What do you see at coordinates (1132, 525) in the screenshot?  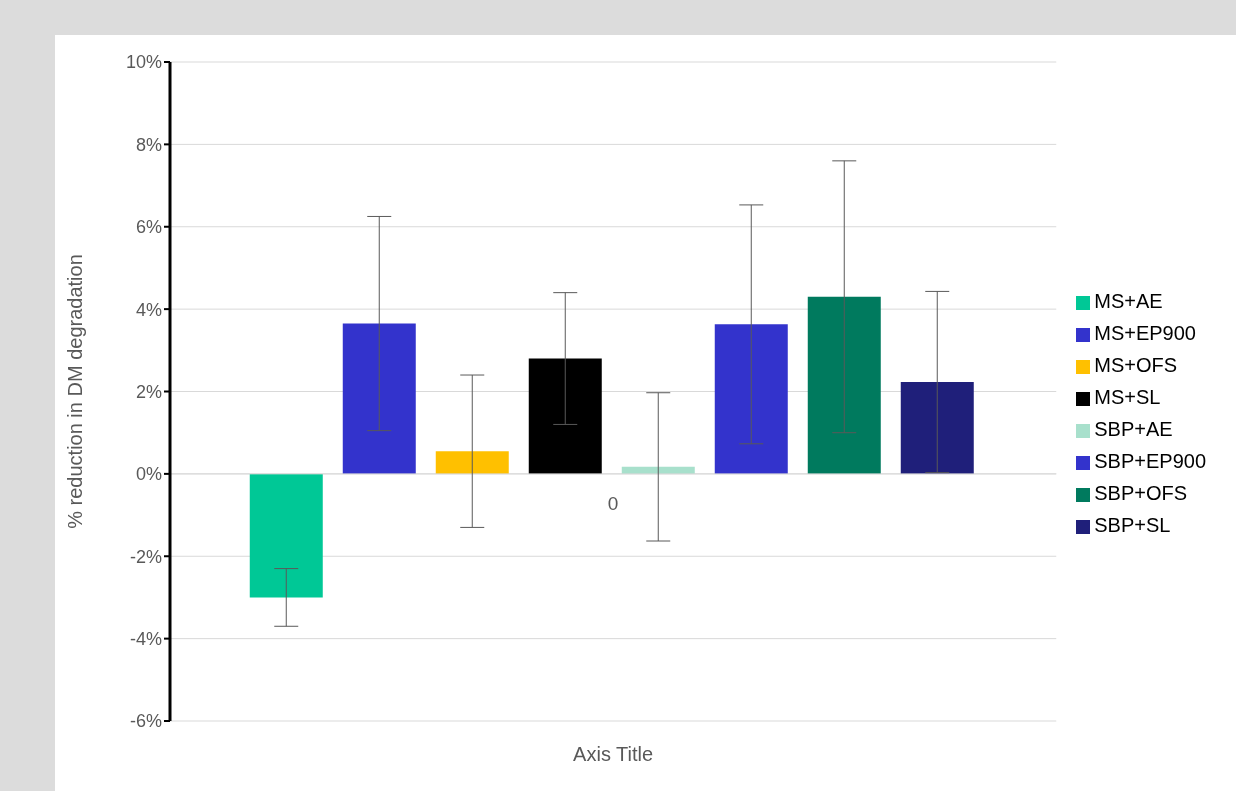 I see `legend-label: SBP+SL` at bounding box center [1132, 525].